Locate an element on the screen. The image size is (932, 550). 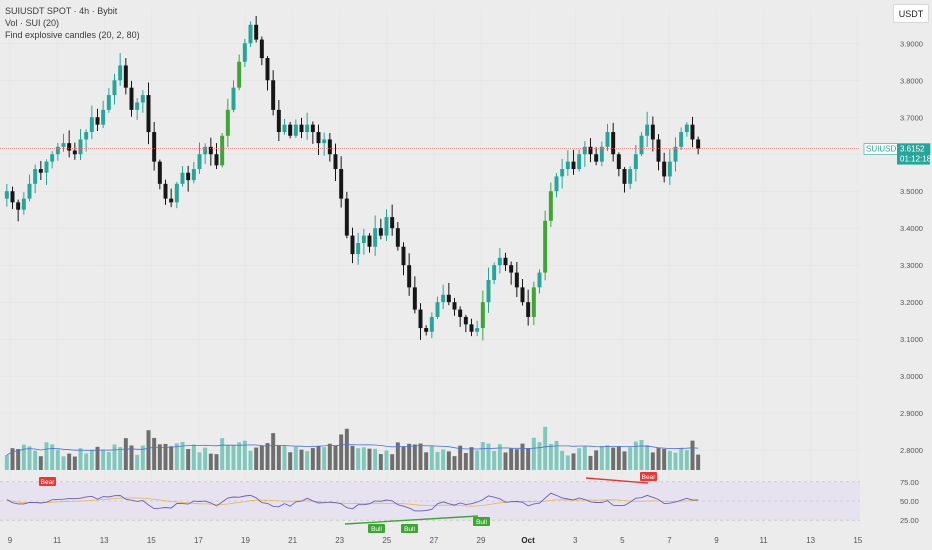
time-tick-label: 11 is located at coordinates (57, 540).